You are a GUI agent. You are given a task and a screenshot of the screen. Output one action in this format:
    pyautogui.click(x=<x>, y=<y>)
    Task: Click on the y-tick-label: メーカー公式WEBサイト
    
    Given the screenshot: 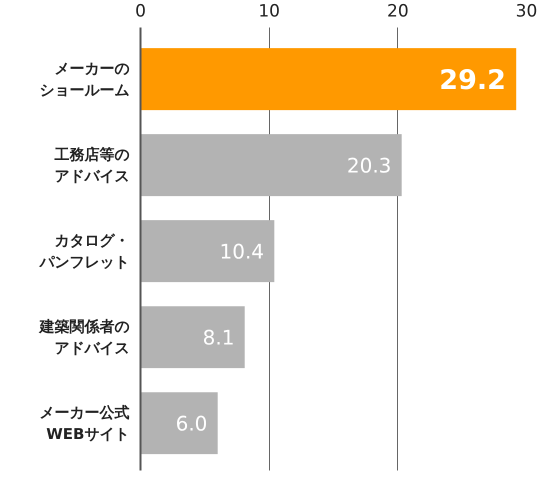 What is the action you would take?
    pyautogui.click(x=85, y=423)
    